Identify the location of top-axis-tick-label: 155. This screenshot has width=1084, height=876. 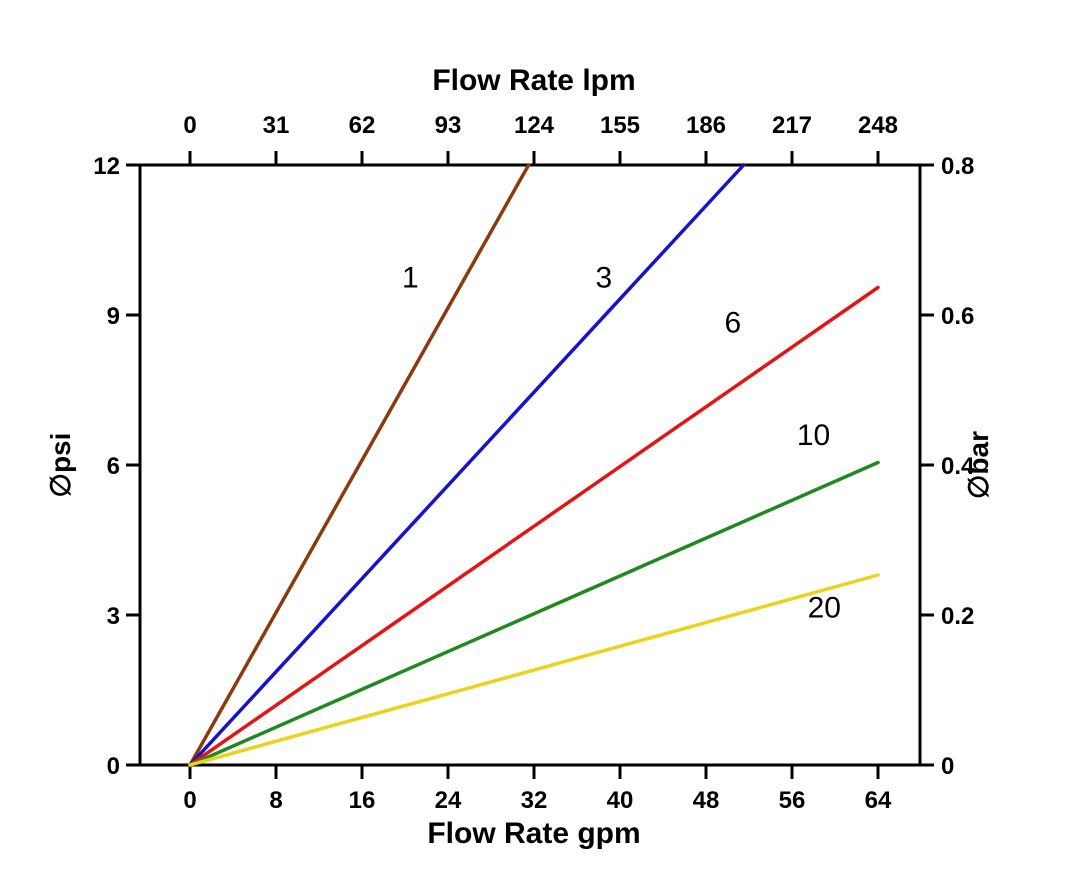
(620, 125).